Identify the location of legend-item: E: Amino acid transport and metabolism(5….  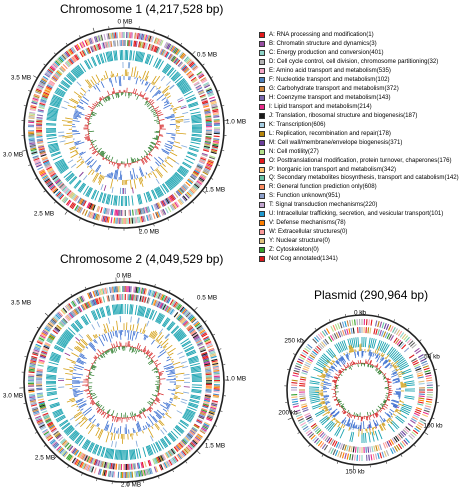
(365, 71).